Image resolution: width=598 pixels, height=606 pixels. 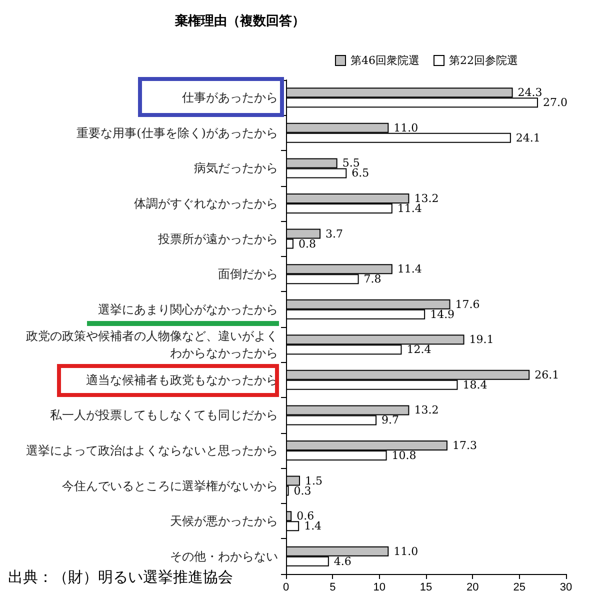 What do you see at coordinates (286, 588) in the screenshot?
I see `x-tick-label: 0` at bounding box center [286, 588].